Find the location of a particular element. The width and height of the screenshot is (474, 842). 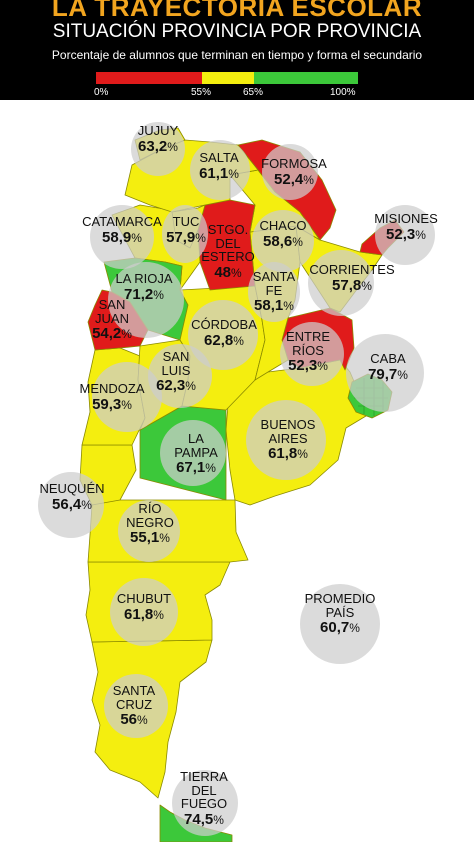

legend-tick-55: 55% is located at coordinates (201, 92).